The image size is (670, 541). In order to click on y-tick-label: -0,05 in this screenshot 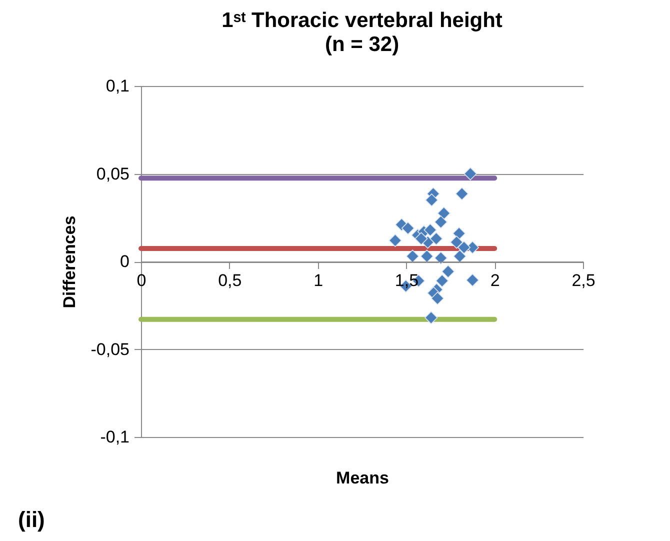, I will do `click(110, 349)`.